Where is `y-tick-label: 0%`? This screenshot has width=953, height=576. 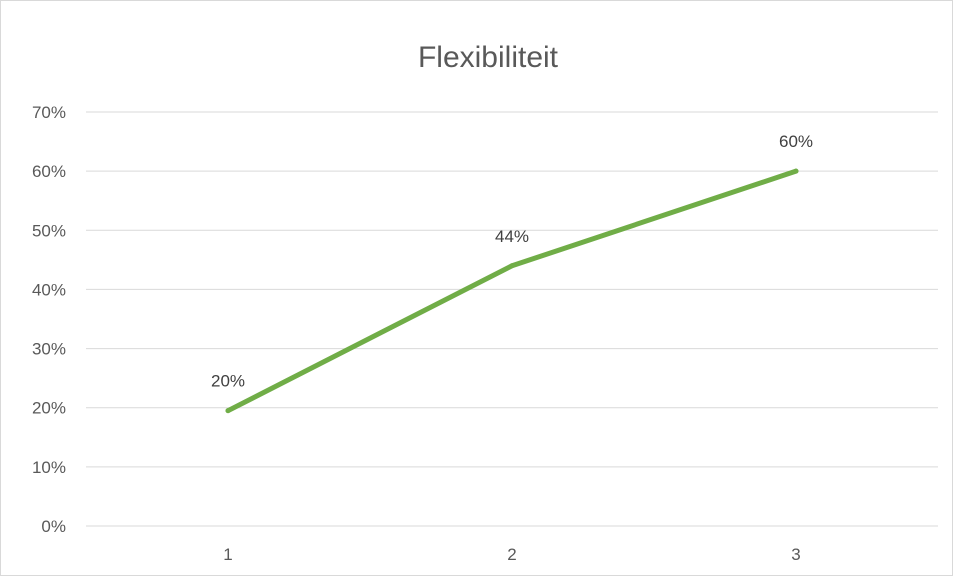 y-tick-label: 0% is located at coordinates (53, 526).